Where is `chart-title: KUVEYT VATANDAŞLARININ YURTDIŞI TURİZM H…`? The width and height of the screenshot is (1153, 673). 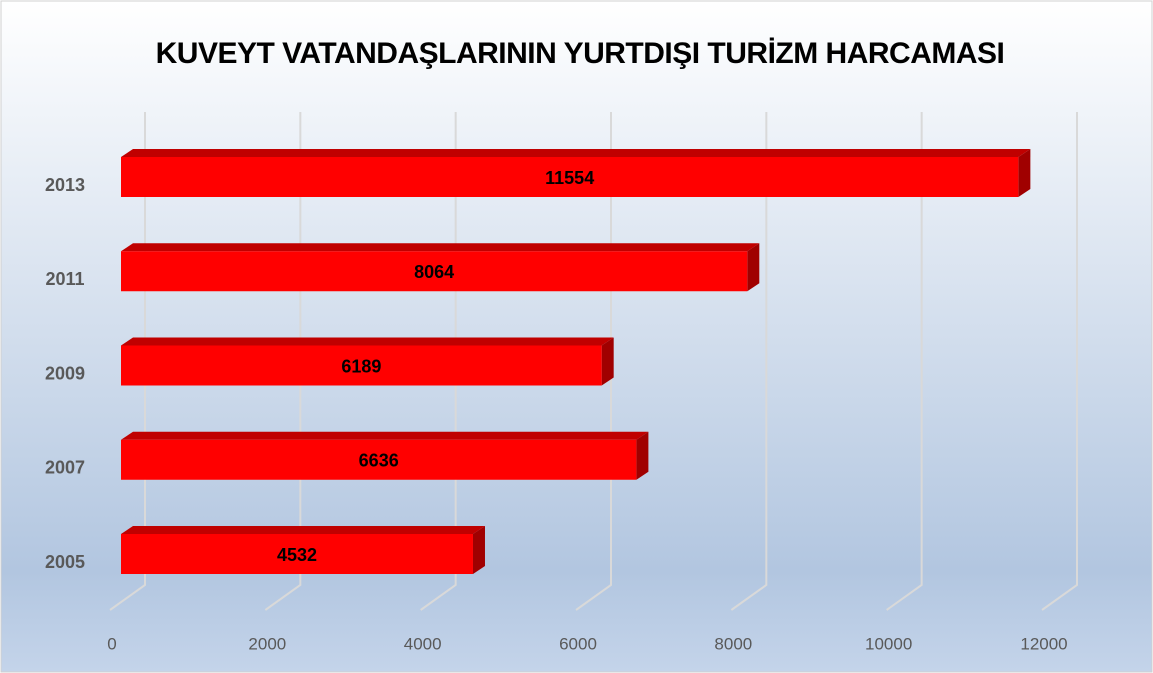
chart-title: KUVEYT VATANDAŞLARININ YURTDIŞI TURİZM H… is located at coordinates (580, 53).